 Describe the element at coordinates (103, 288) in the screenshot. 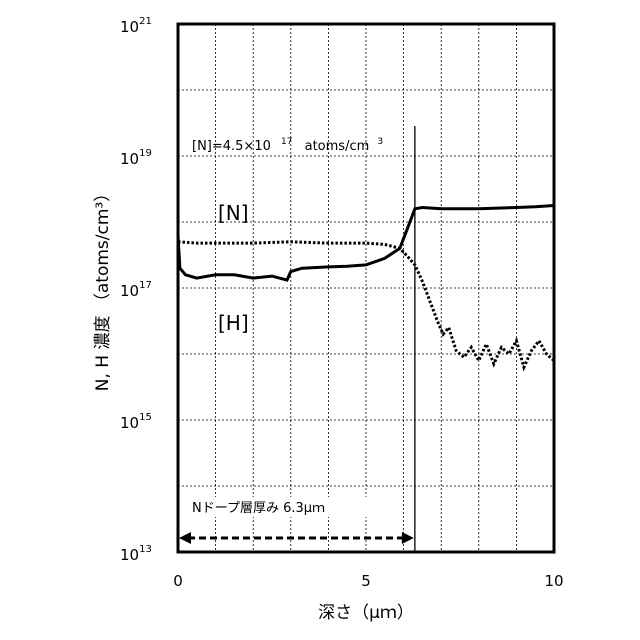

I see `y-axis-title: N, H 濃度 （atoms/cm³）` at that location.